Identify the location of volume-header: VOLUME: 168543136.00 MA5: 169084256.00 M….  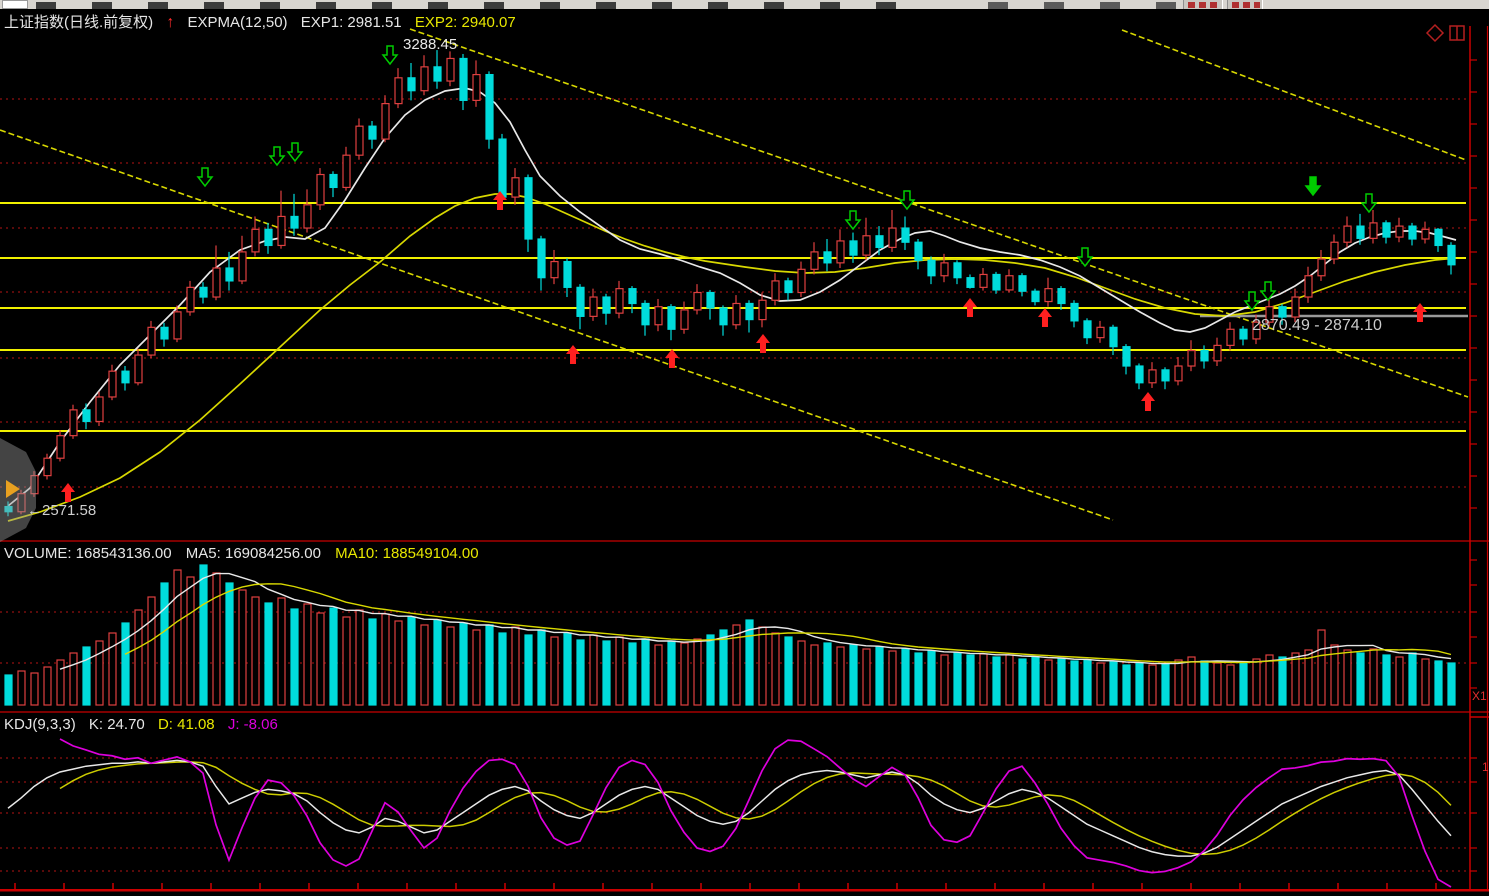
(246, 553).